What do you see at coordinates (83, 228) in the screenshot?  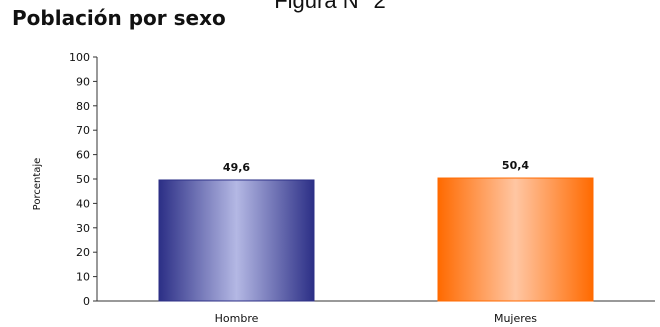 I see `y-tick-label: 30` at bounding box center [83, 228].